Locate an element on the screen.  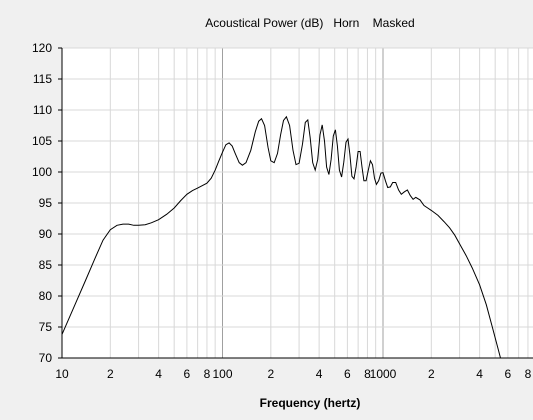
y-tick-label: 110 is located at coordinates (42, 110).